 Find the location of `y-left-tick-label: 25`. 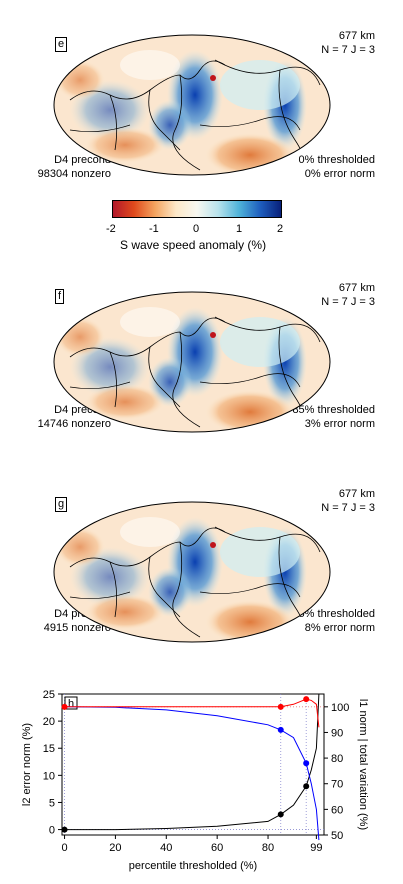

y-left-tick-label: 25 is located at coordinates (49, 695).